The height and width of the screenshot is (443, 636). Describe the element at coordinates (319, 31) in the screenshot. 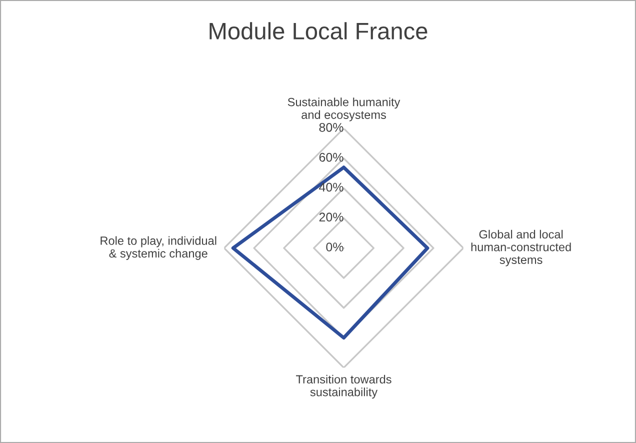

I see `chart-title: Module Local France` at that location.